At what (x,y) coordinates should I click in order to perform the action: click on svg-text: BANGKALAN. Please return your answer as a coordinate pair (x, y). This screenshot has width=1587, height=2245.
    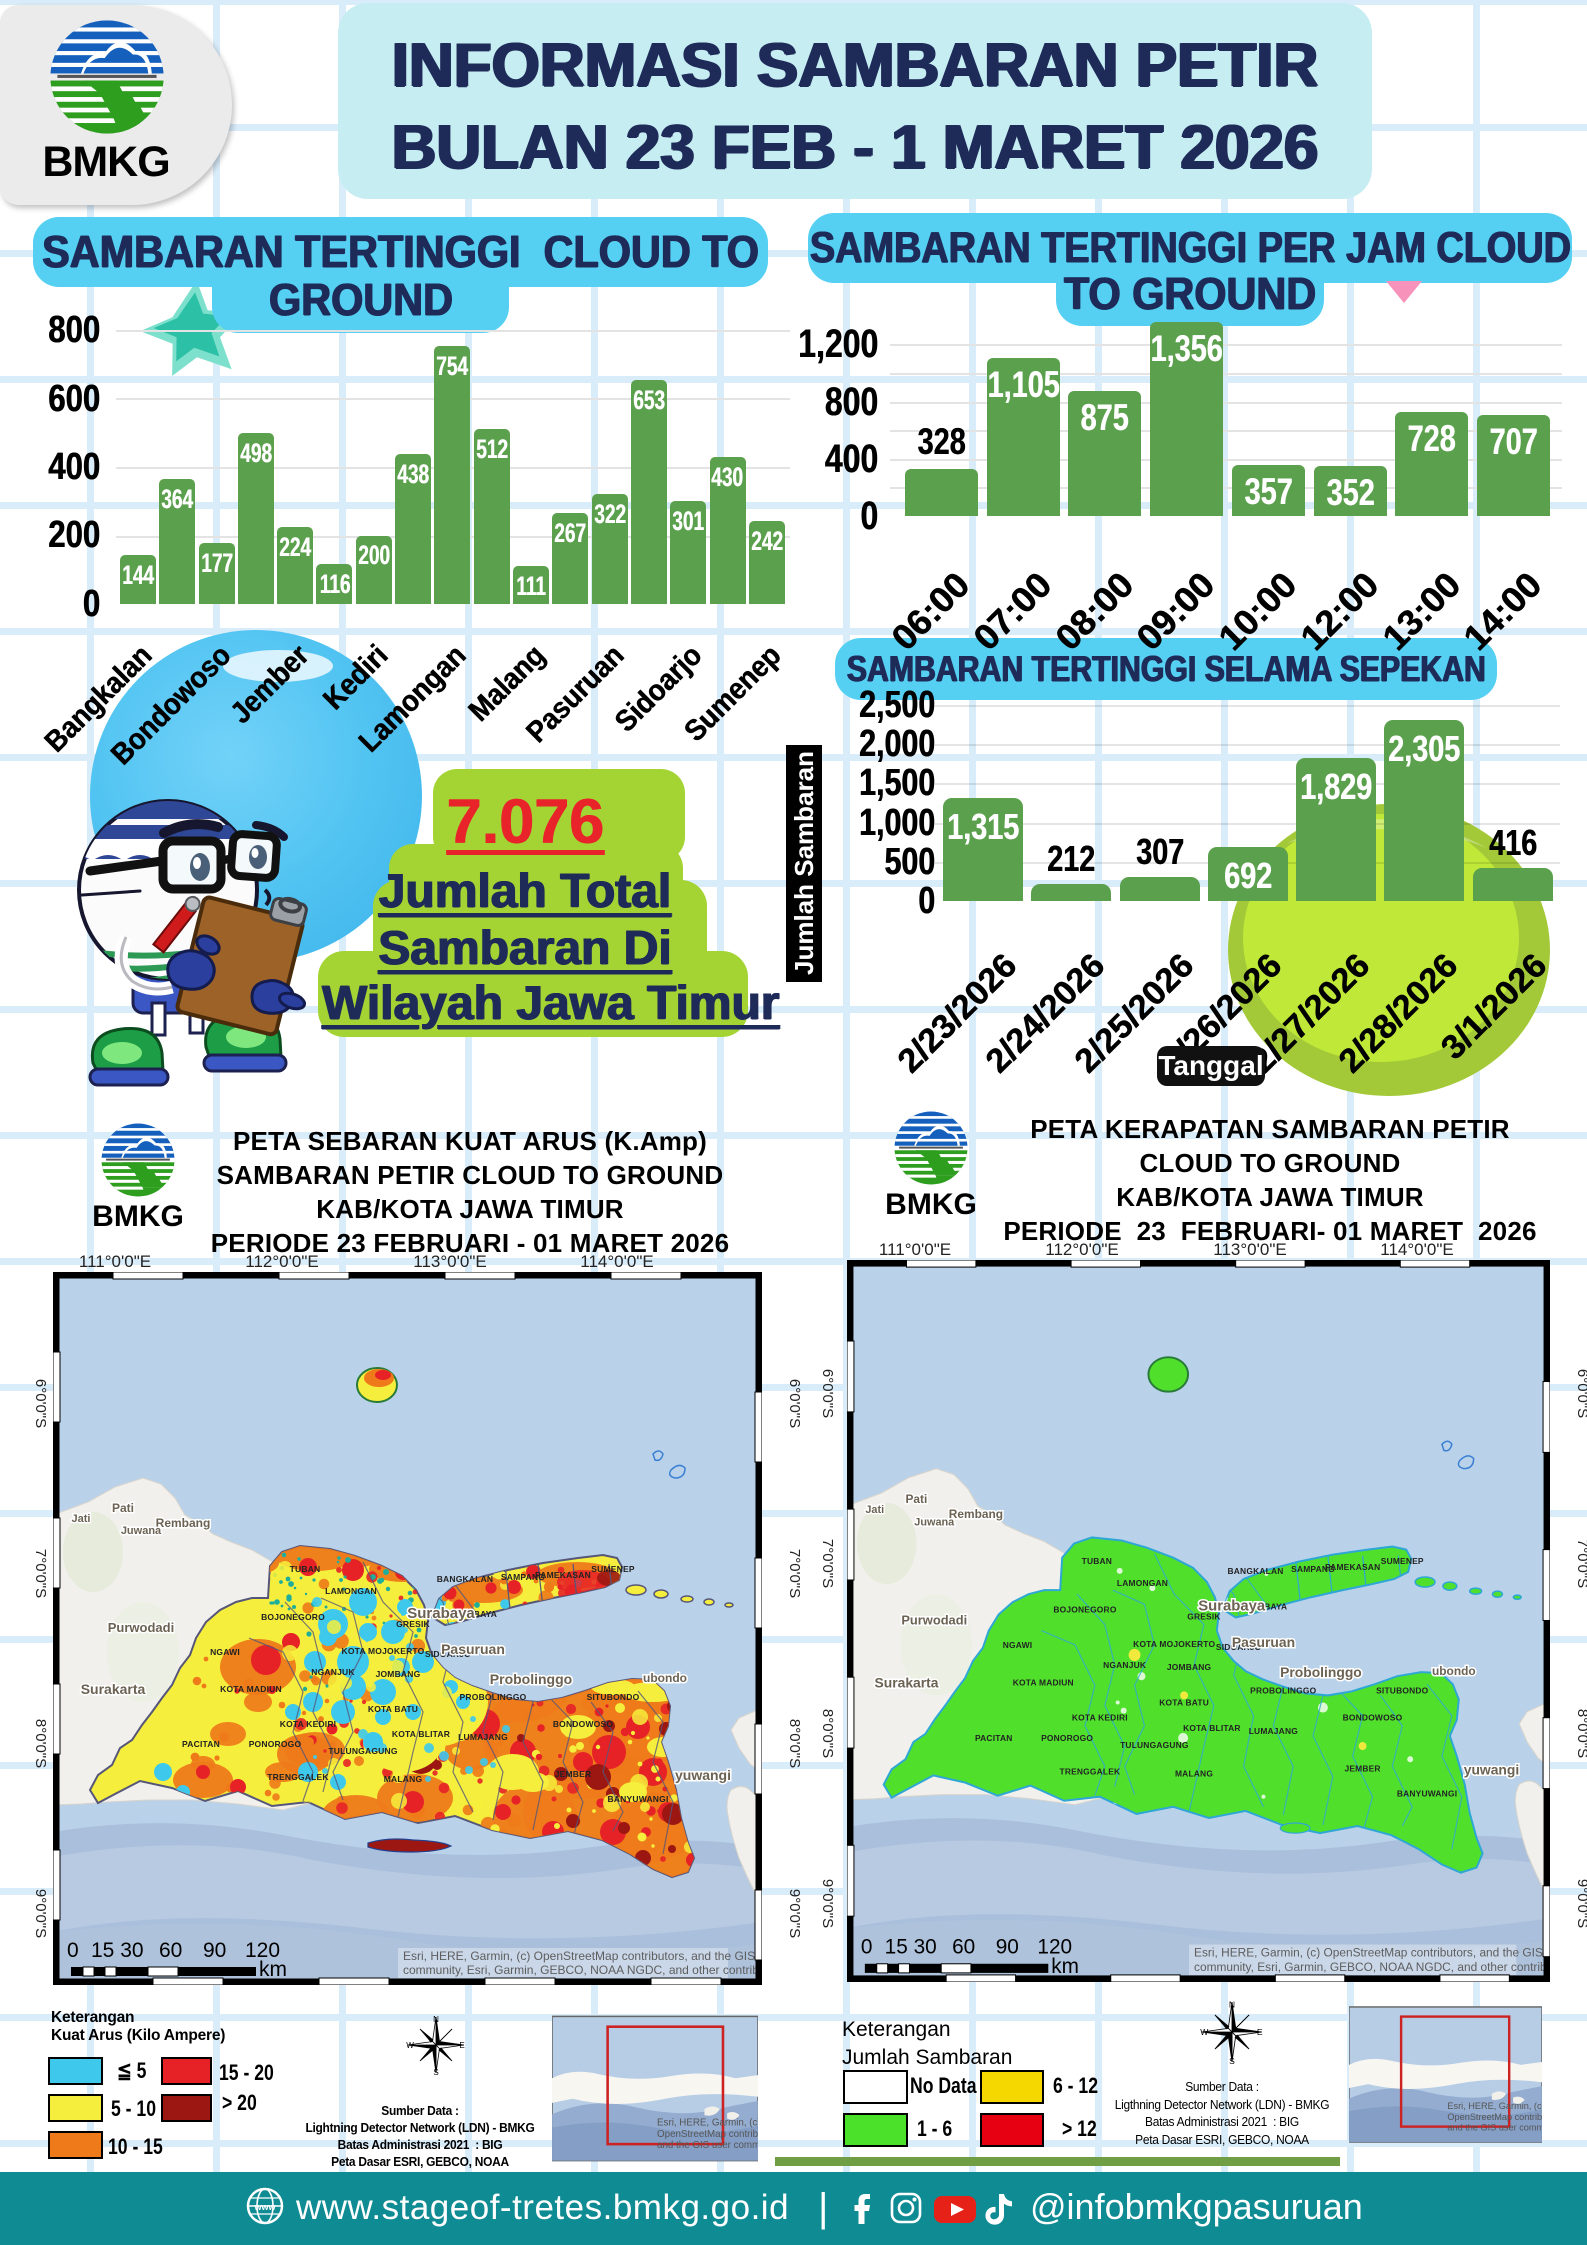
    Looking at the image, I should click on (465, 1579).